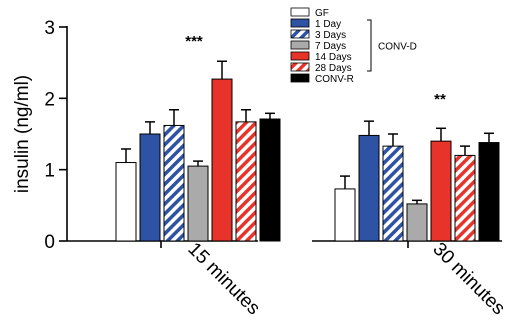  Describe the element at coordinates (440, 99) in the screenshot. I see `significance-marker: **` at that location.